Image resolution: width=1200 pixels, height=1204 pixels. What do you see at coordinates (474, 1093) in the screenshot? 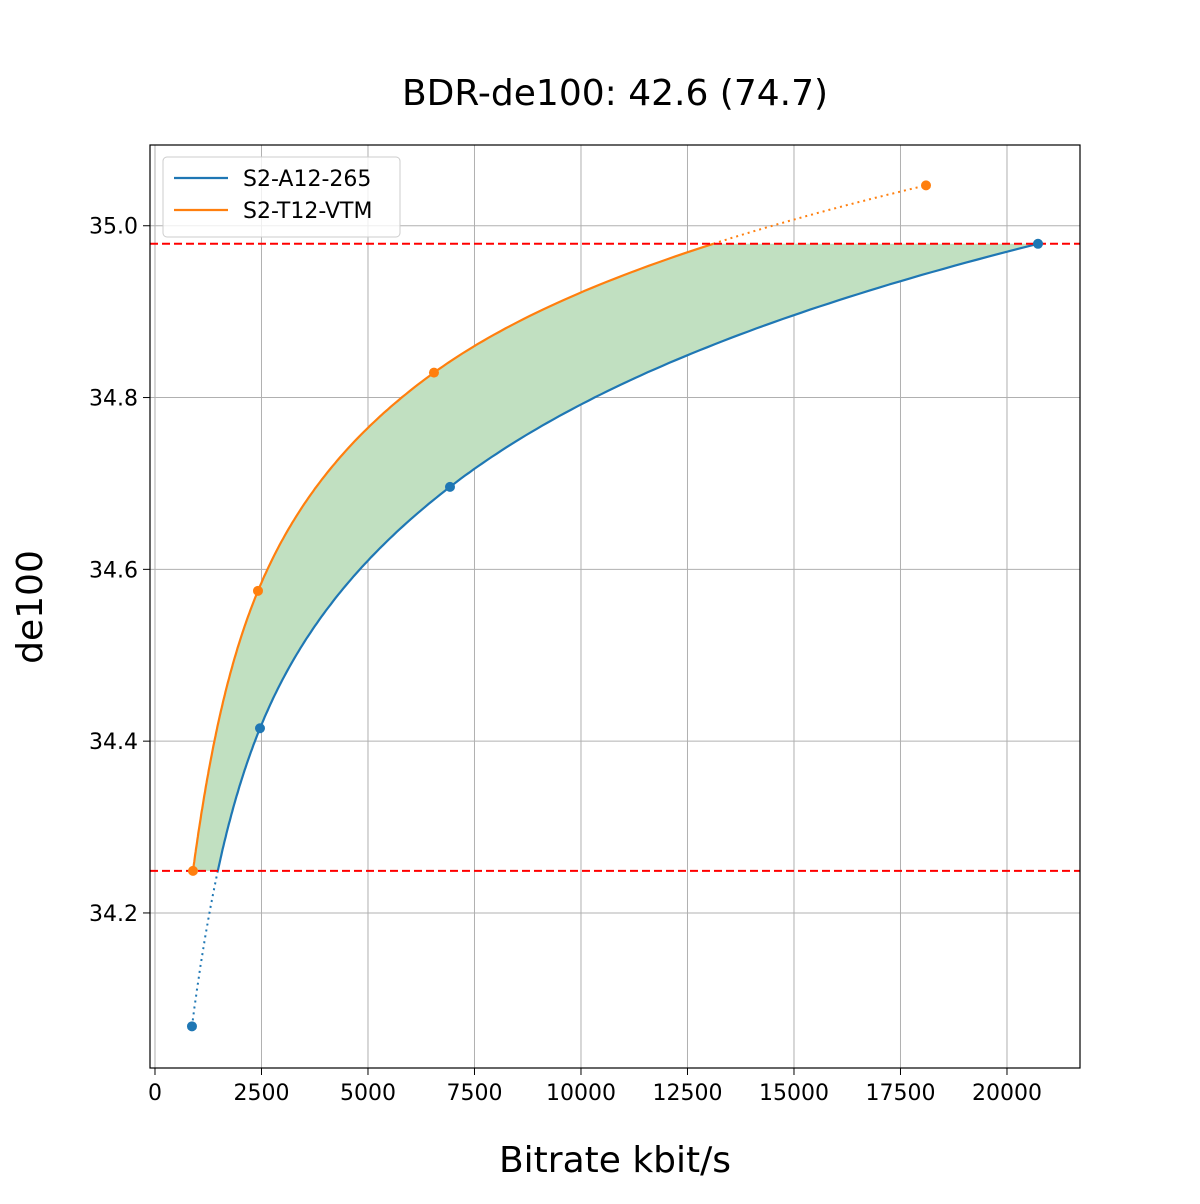
I see `x-tick-label: 7500` at bounding box center [474, 1093].